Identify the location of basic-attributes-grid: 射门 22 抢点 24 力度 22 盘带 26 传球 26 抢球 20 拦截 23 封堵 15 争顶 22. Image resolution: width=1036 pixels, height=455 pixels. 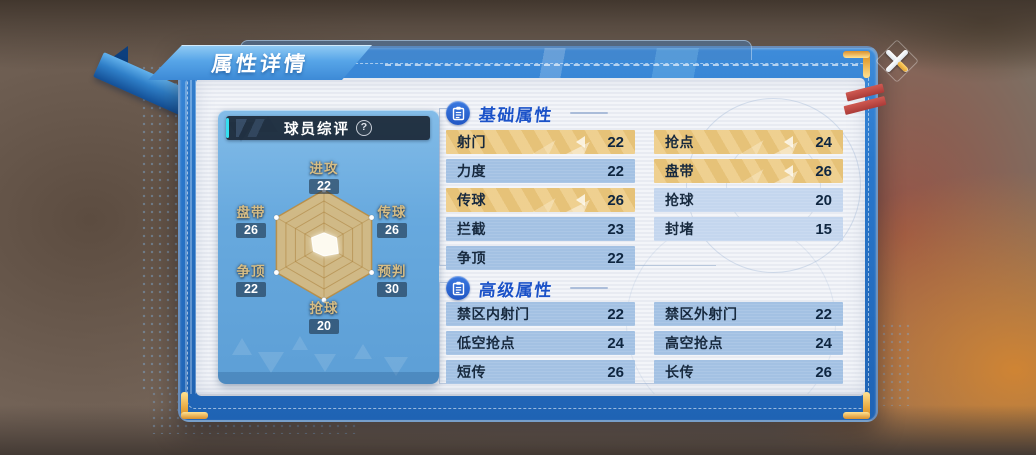
(644, 200).